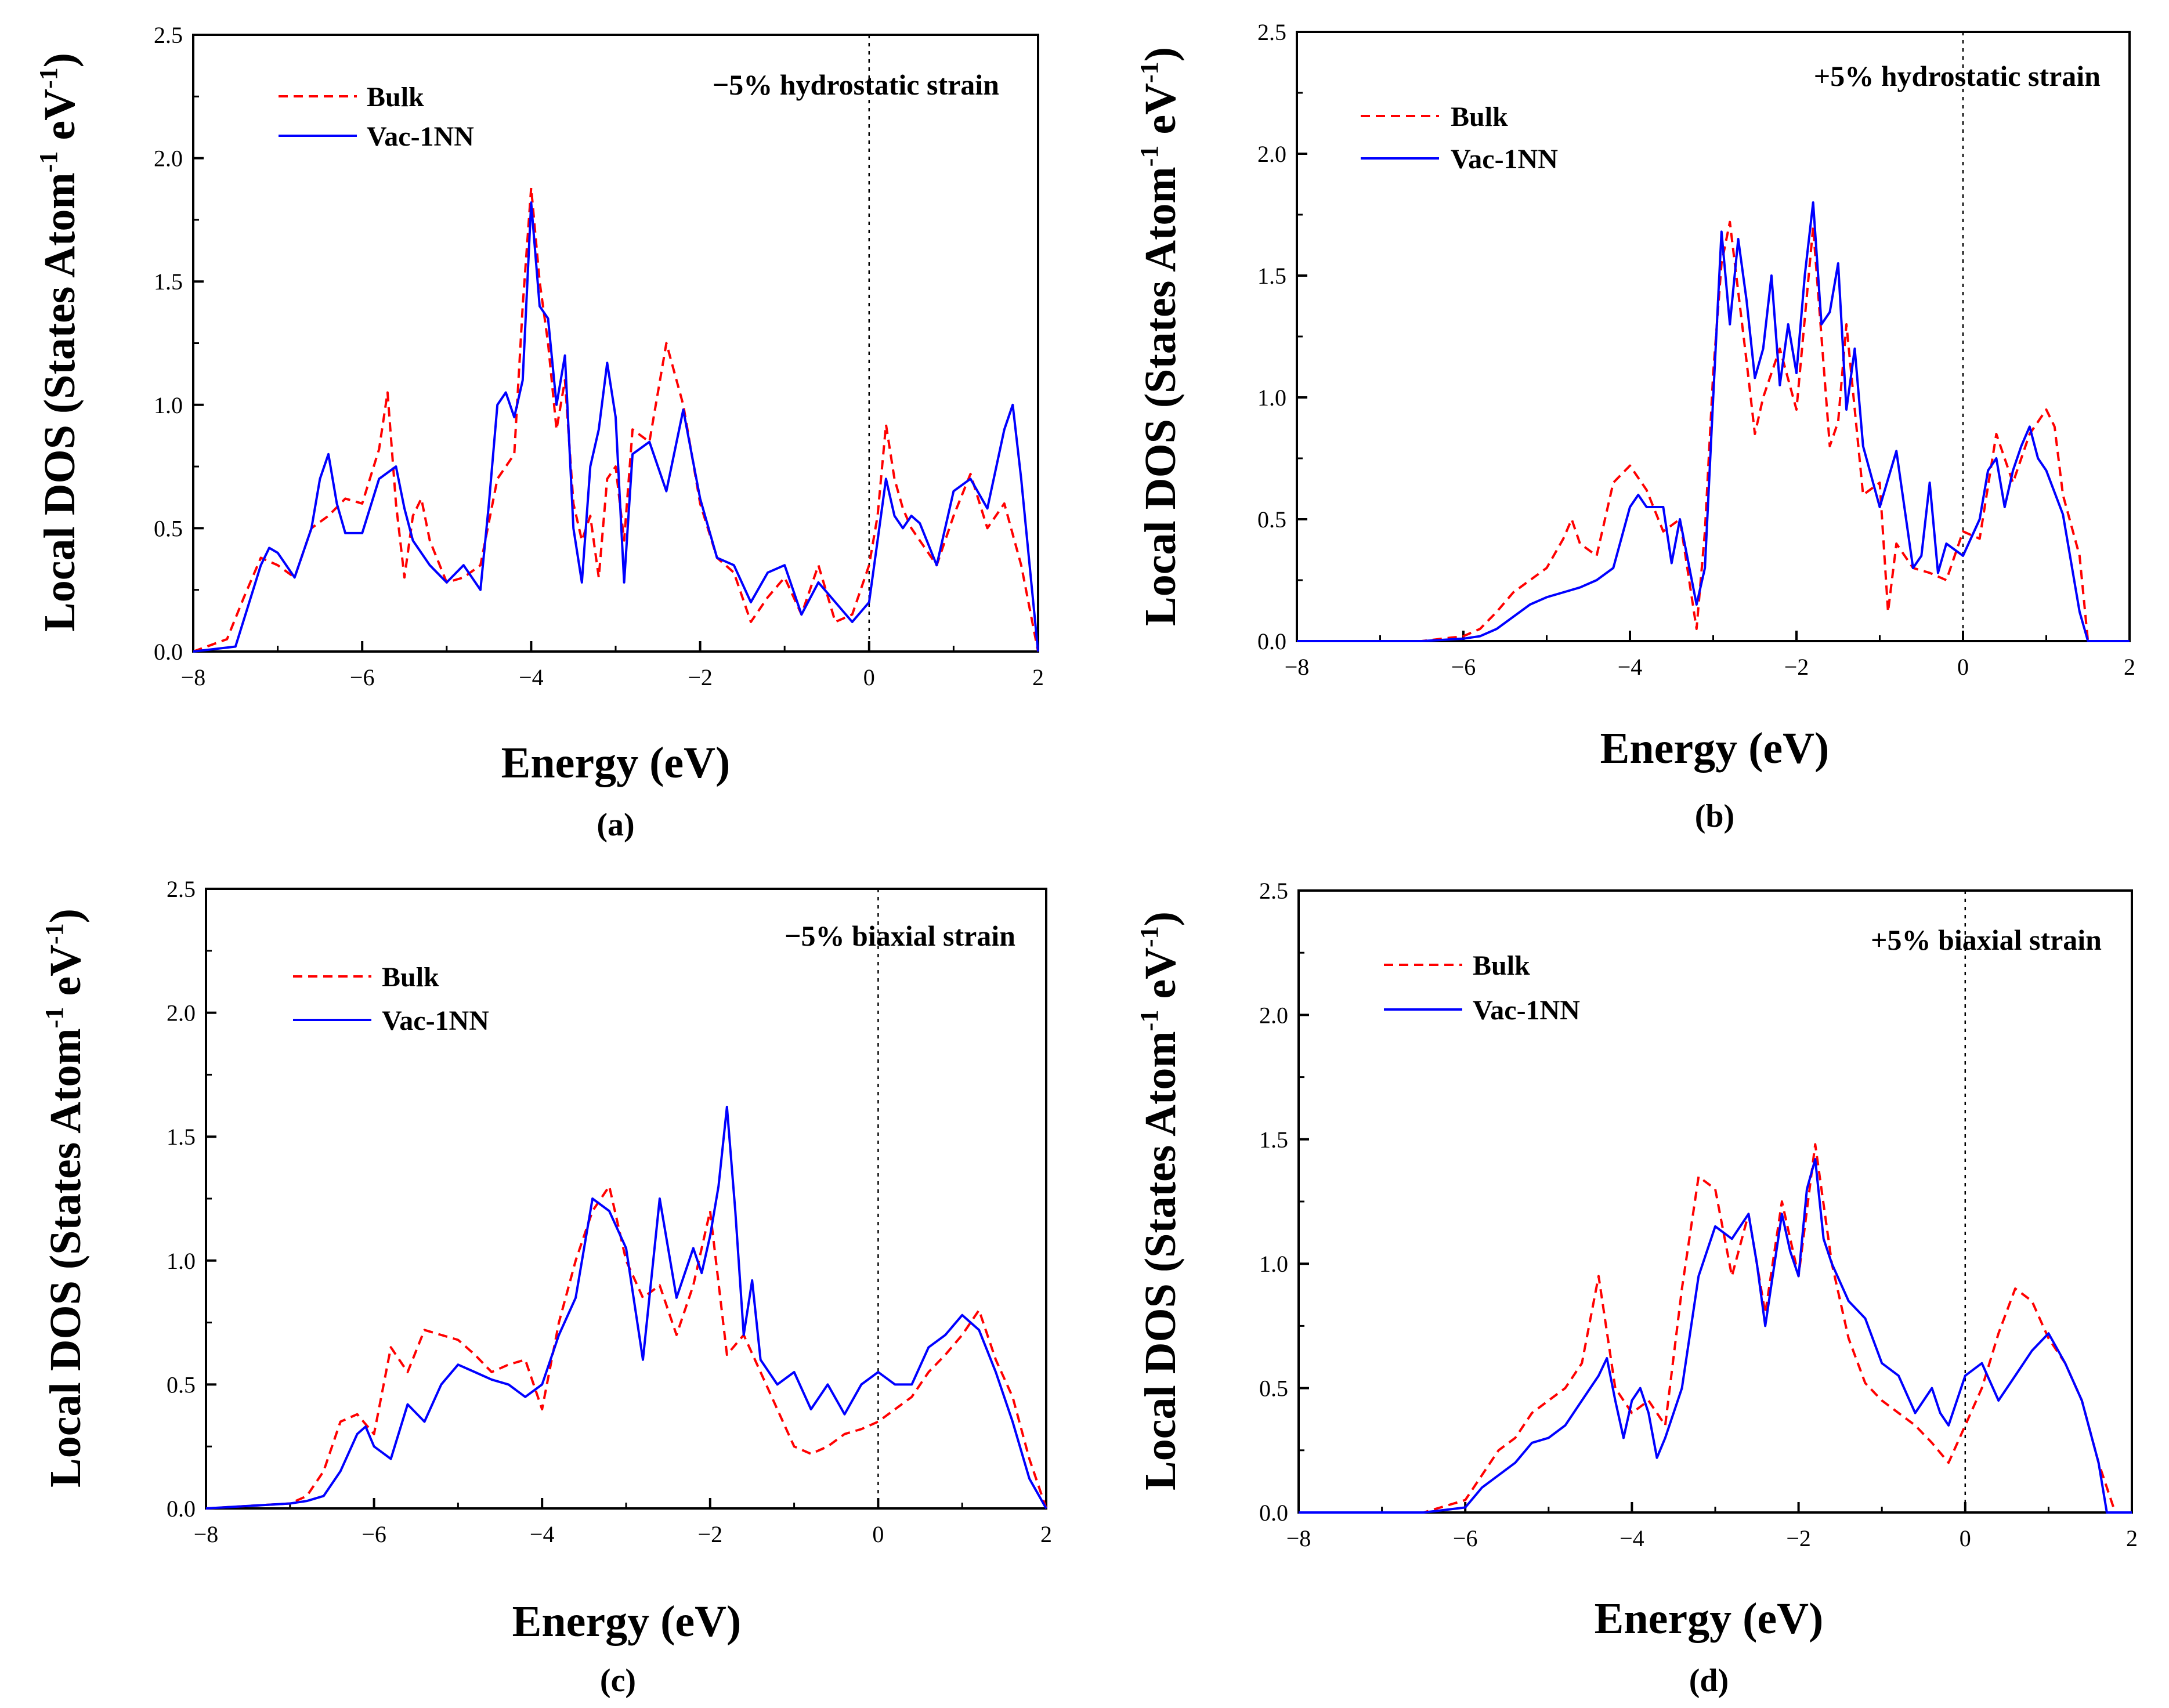 The image size is (2169, 1708). I want to click on panel-caption: (a), so click(615, 825).